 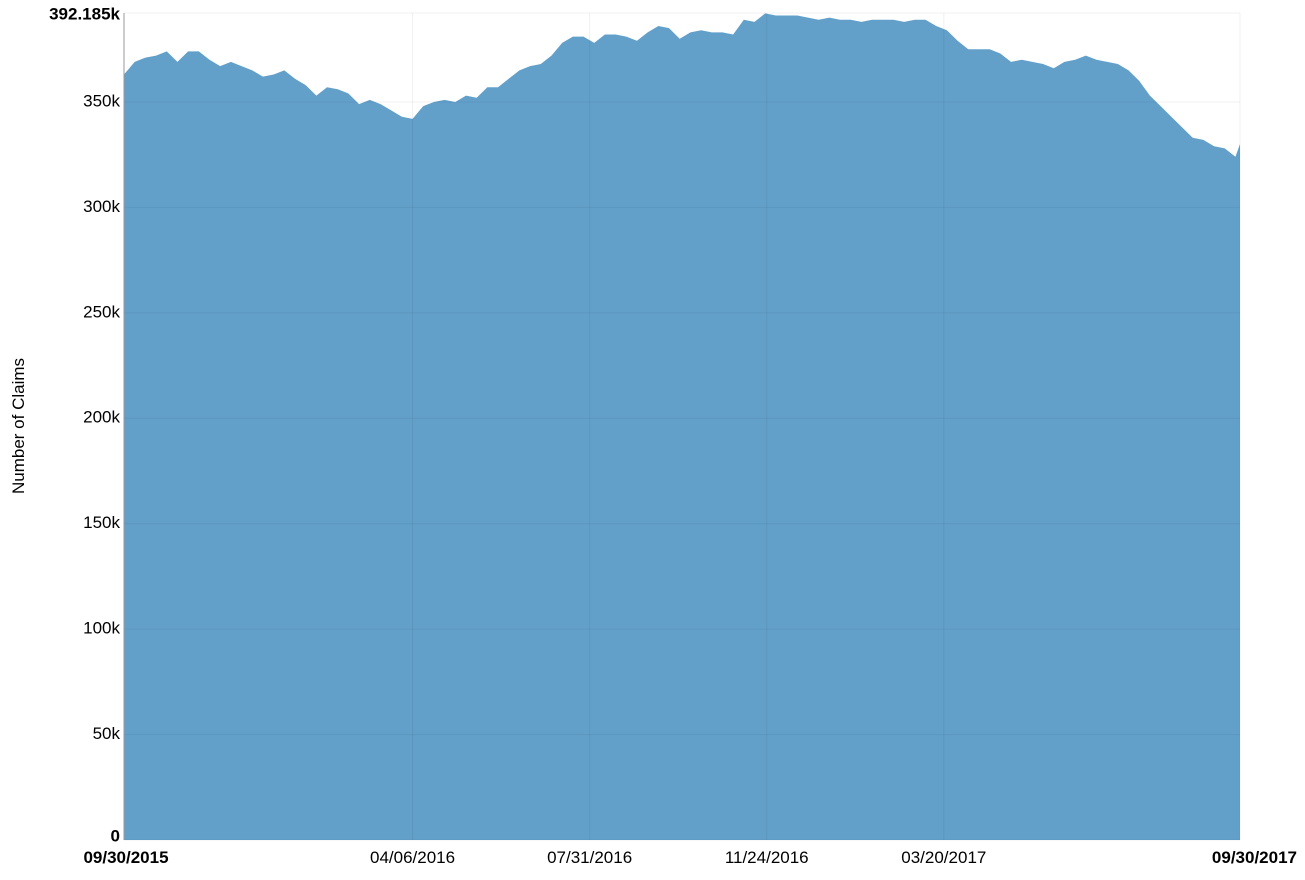 What do you see at coordinates (101, 311) in the screenshot?
I see `y-tick-label: 250k` at bounding box center [101, 311].